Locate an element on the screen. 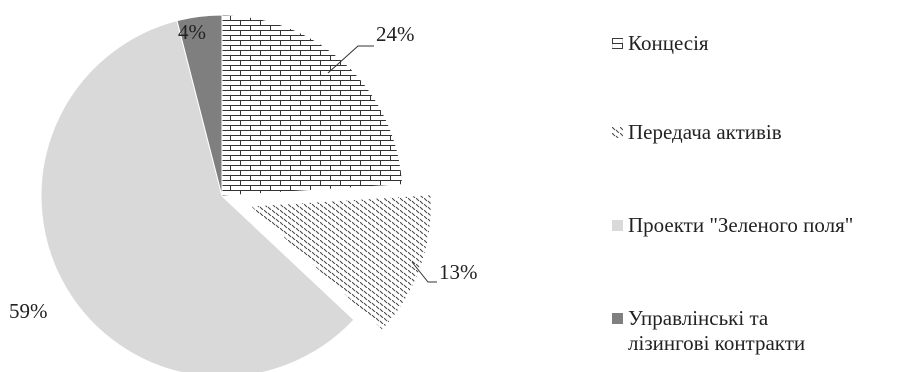  leader-line-concession is located at coordinates (350, 59).